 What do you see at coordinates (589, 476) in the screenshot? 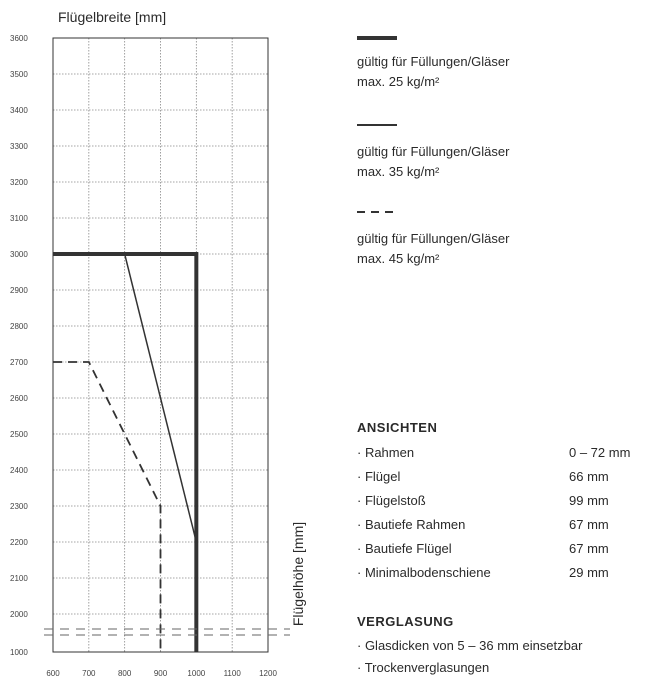
I see `spec-value: 66 mm` at bounding box center [589, 476].